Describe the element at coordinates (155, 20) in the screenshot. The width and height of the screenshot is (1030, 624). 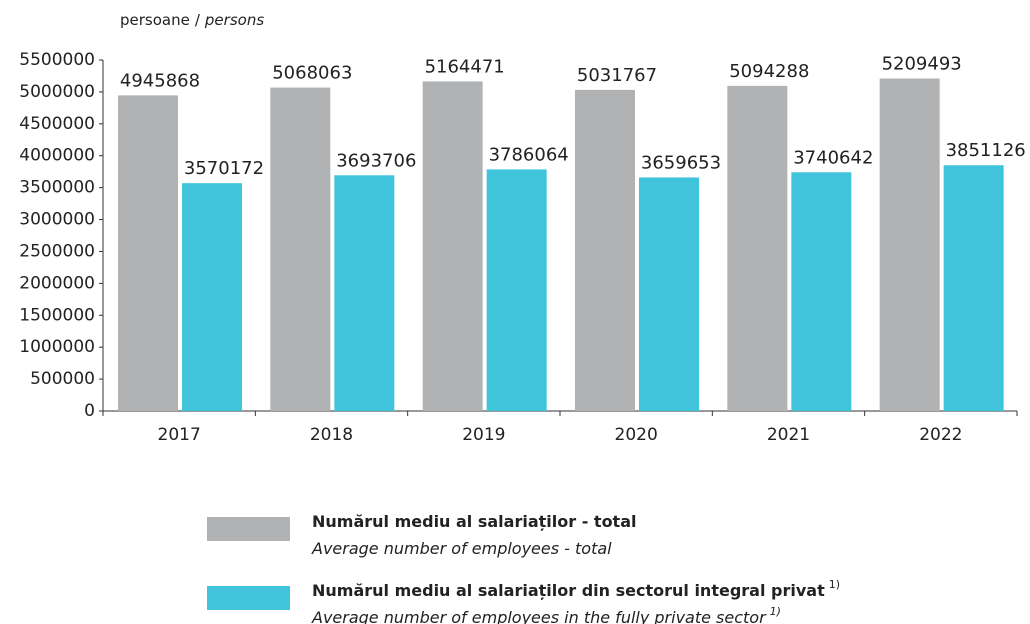
I see `unit-ro: persoane` at that location.